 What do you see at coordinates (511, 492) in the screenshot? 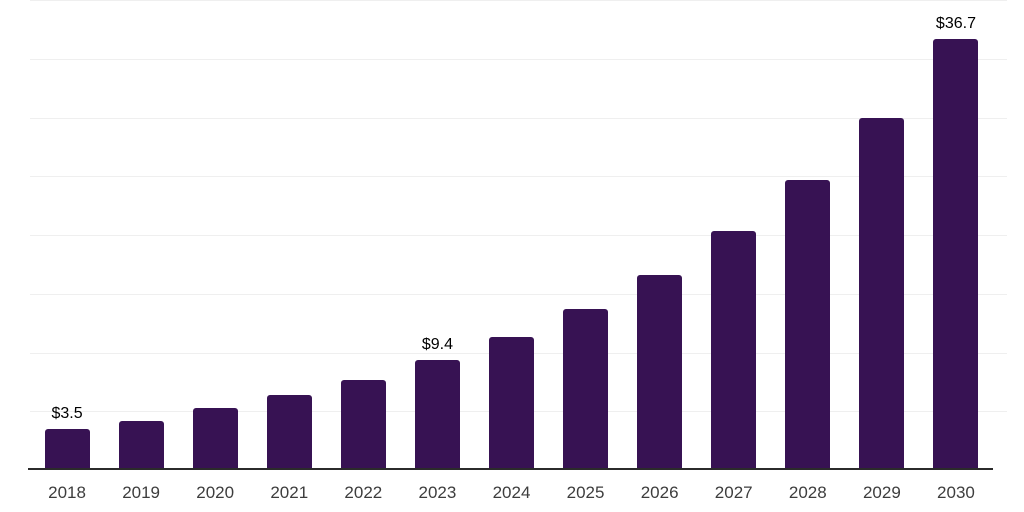
I see `x-tick-label-2024: 2024` at bounding box center [511, 492].